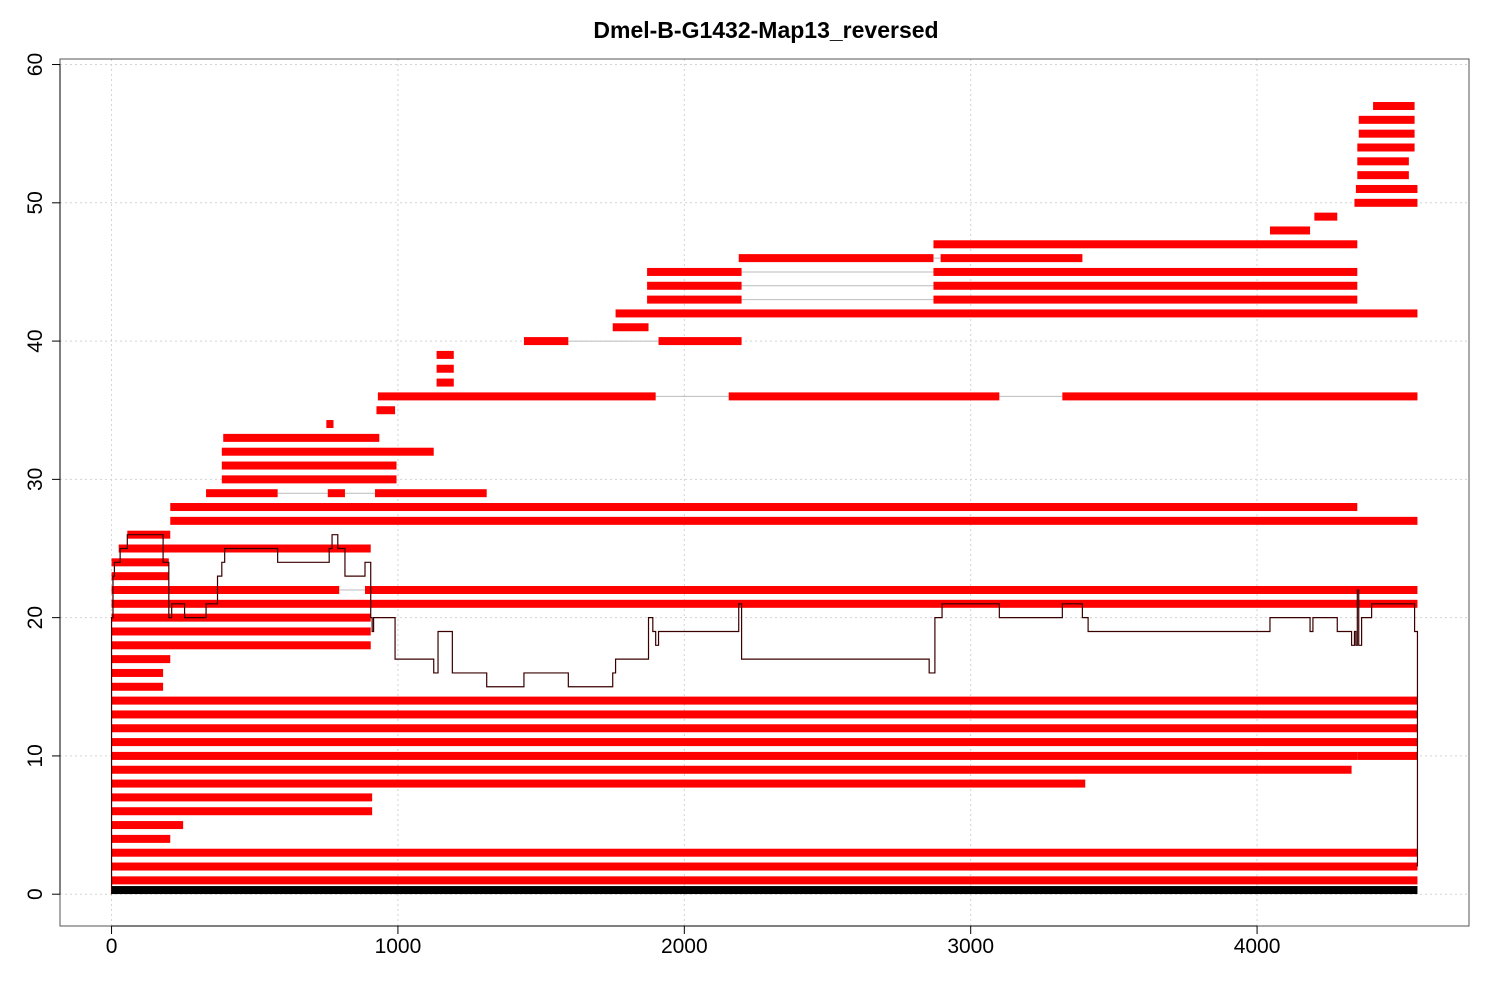 This screenshot has width=1500, height=1005. What do you see at coordinates (35, 617) in the screenshot?
I see `y-tick-label: 20` at bounding box center [35, 617].